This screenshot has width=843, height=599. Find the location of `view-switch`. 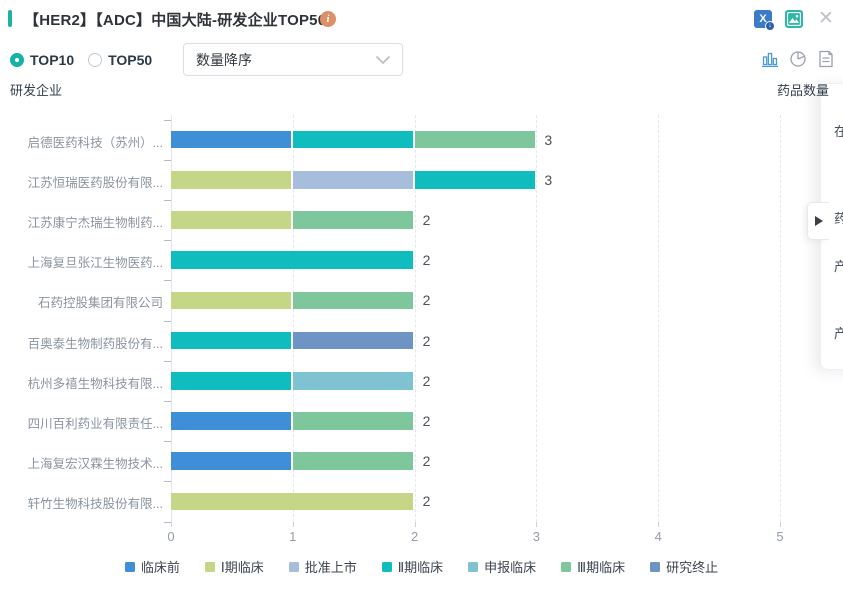

view-switch is located at coordinates (798, 59).